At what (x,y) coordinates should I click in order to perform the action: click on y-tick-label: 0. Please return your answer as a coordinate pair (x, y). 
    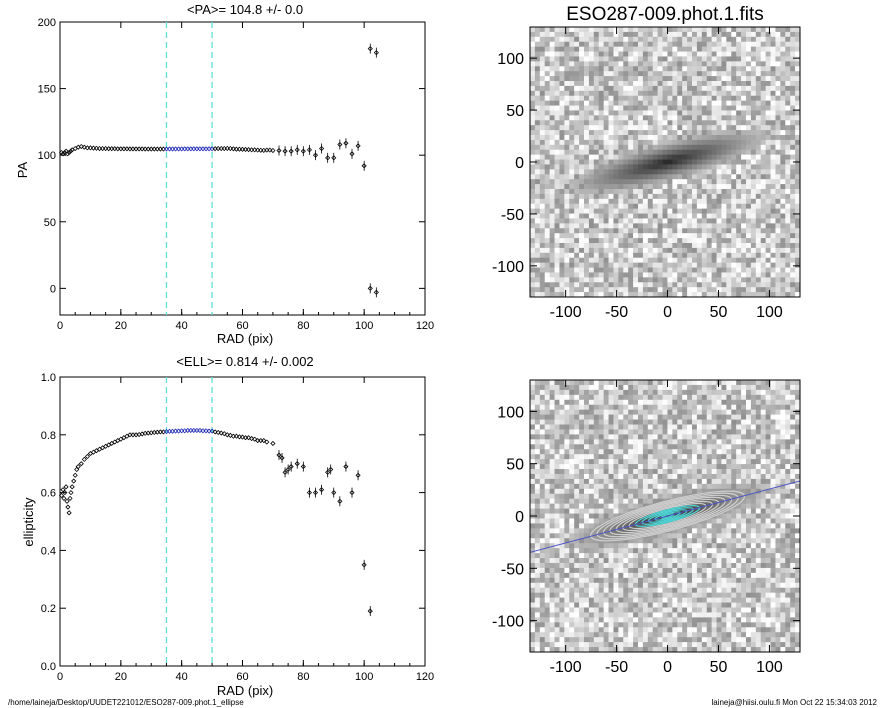
    Looking at the image, I should click on (53, 289).